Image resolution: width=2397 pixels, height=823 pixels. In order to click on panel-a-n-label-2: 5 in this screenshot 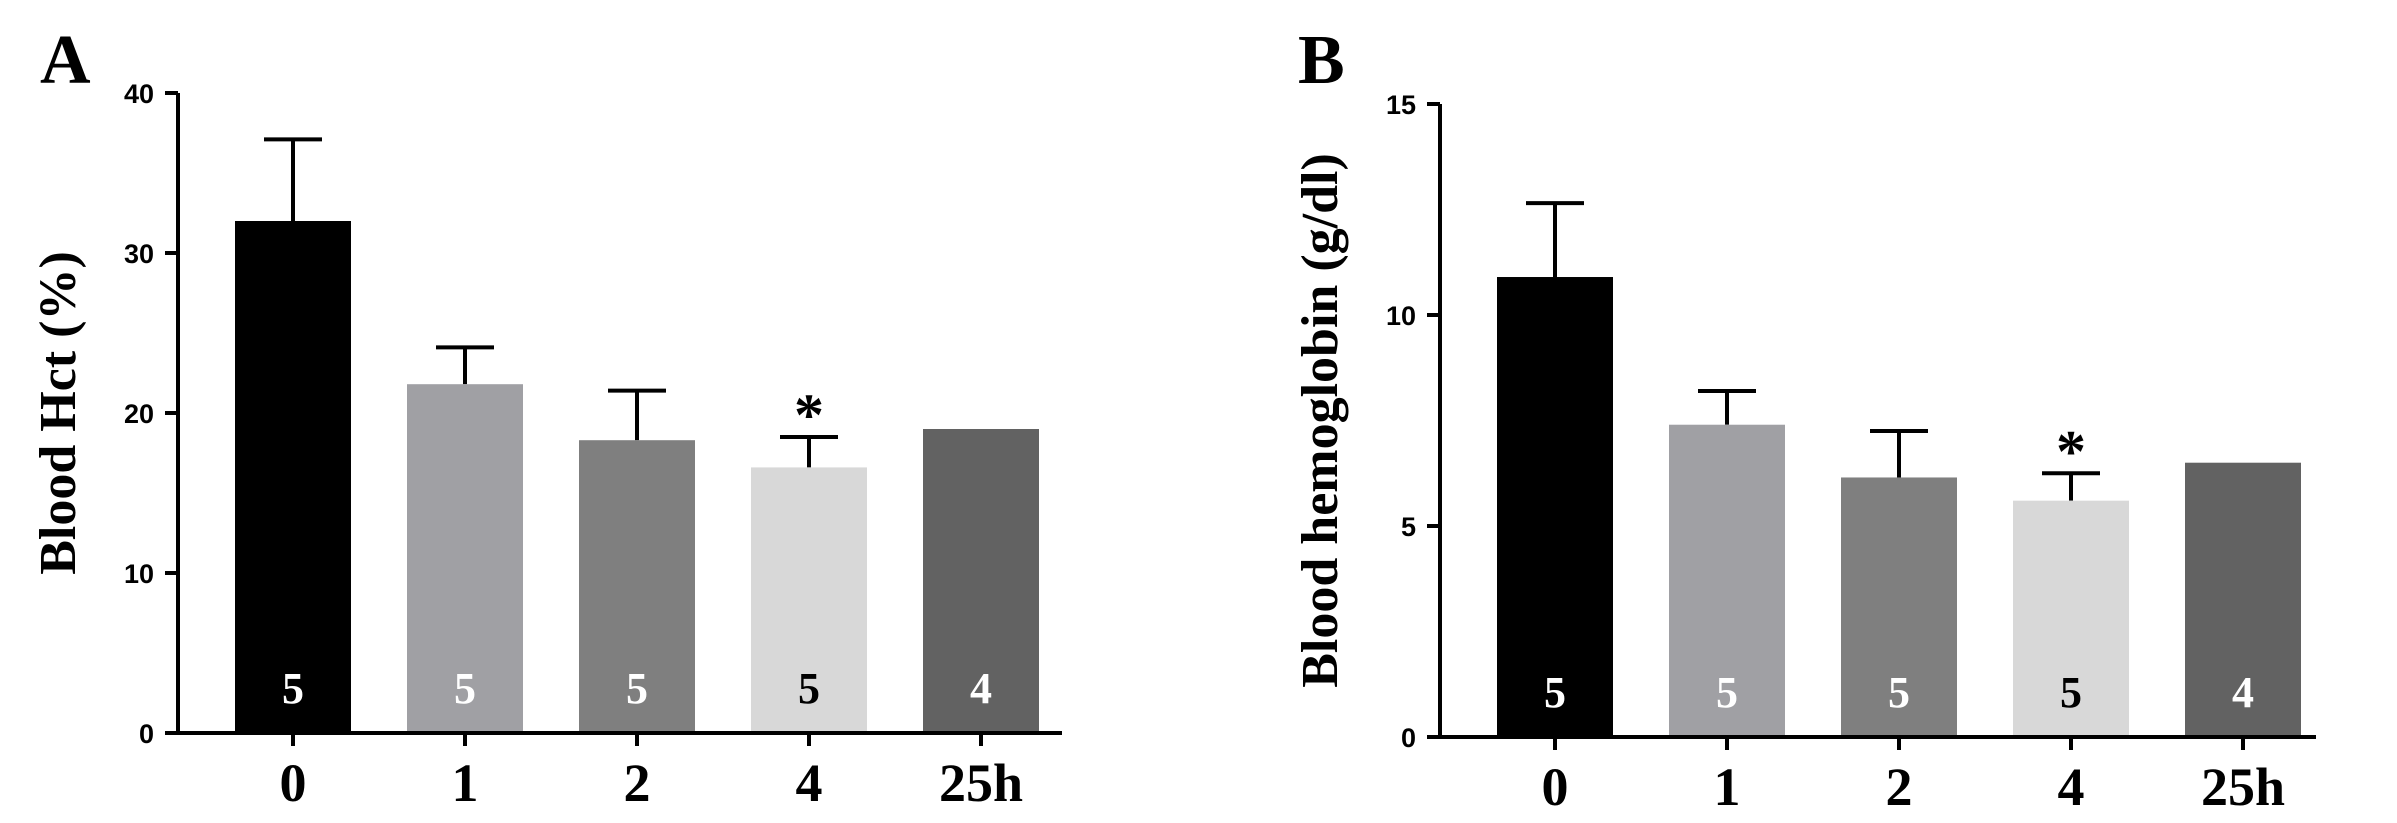, I will do `click(637, 688)`.